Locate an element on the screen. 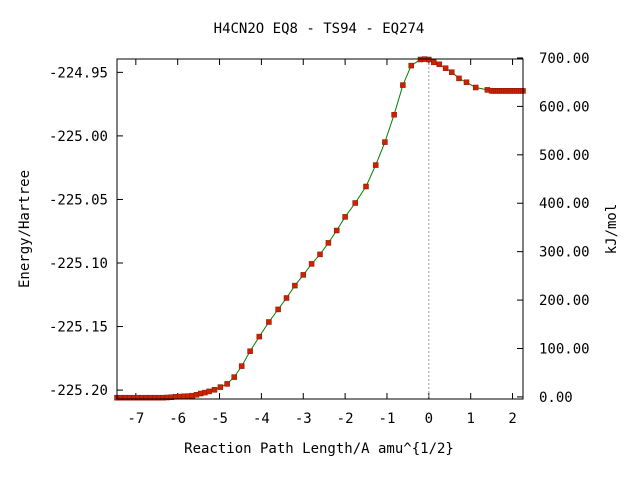  y2-tick-label: 0.00 is located at coordinates (556, 398).